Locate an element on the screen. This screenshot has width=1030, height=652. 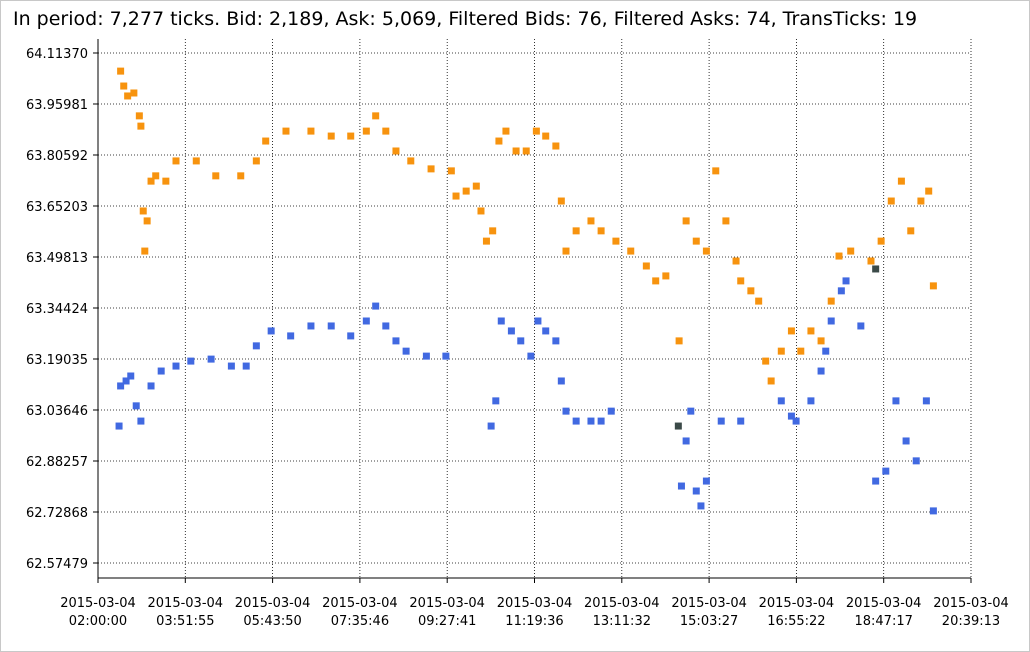
x-tick-label: 05:43:50 is located at coordinates (272, 621).